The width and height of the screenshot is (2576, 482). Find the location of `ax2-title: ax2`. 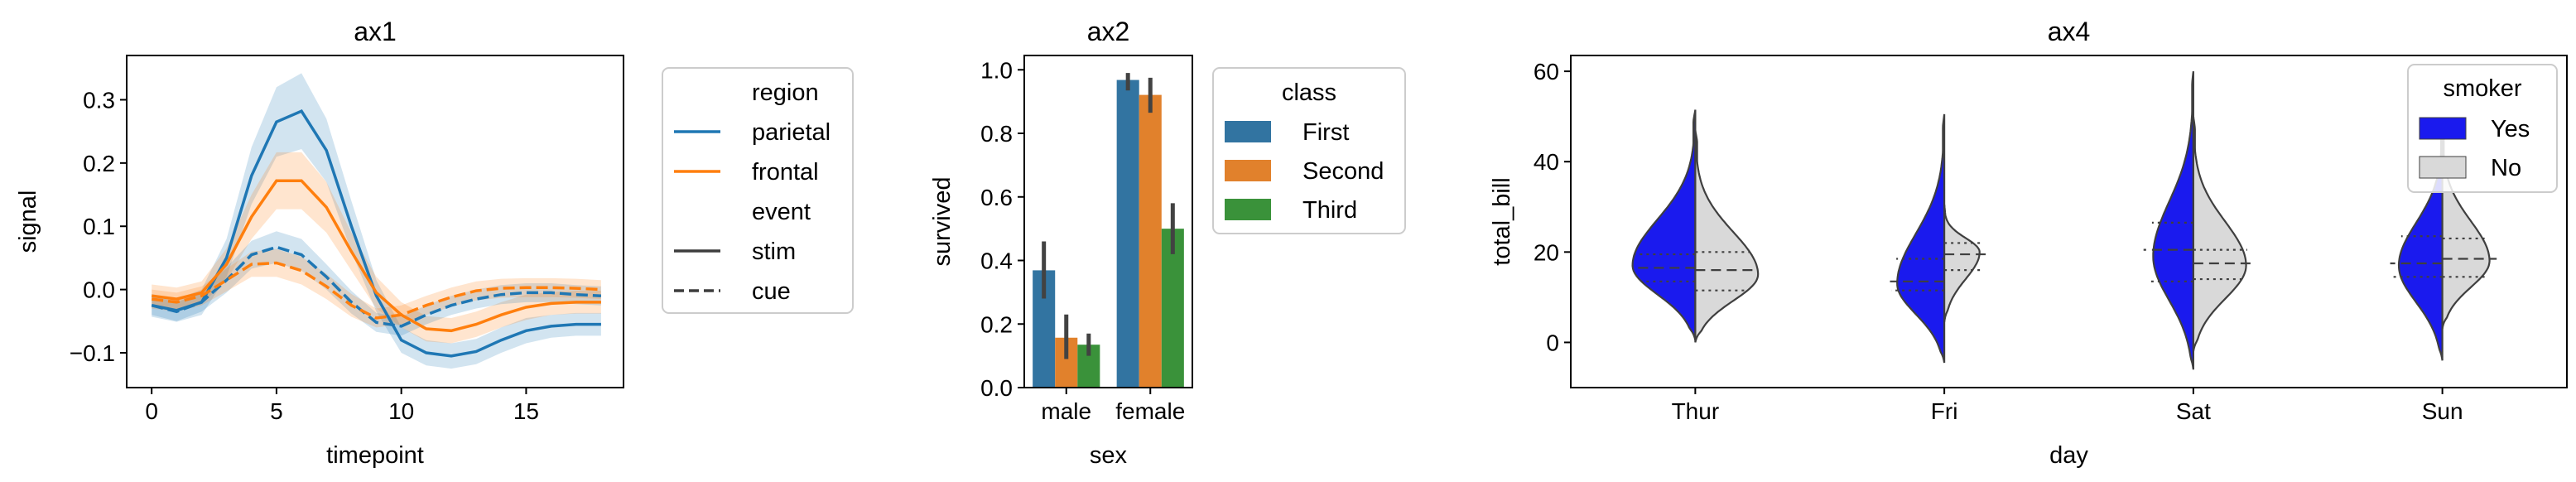

ax2-title: ax2 is located at coordinates (1108, 31).